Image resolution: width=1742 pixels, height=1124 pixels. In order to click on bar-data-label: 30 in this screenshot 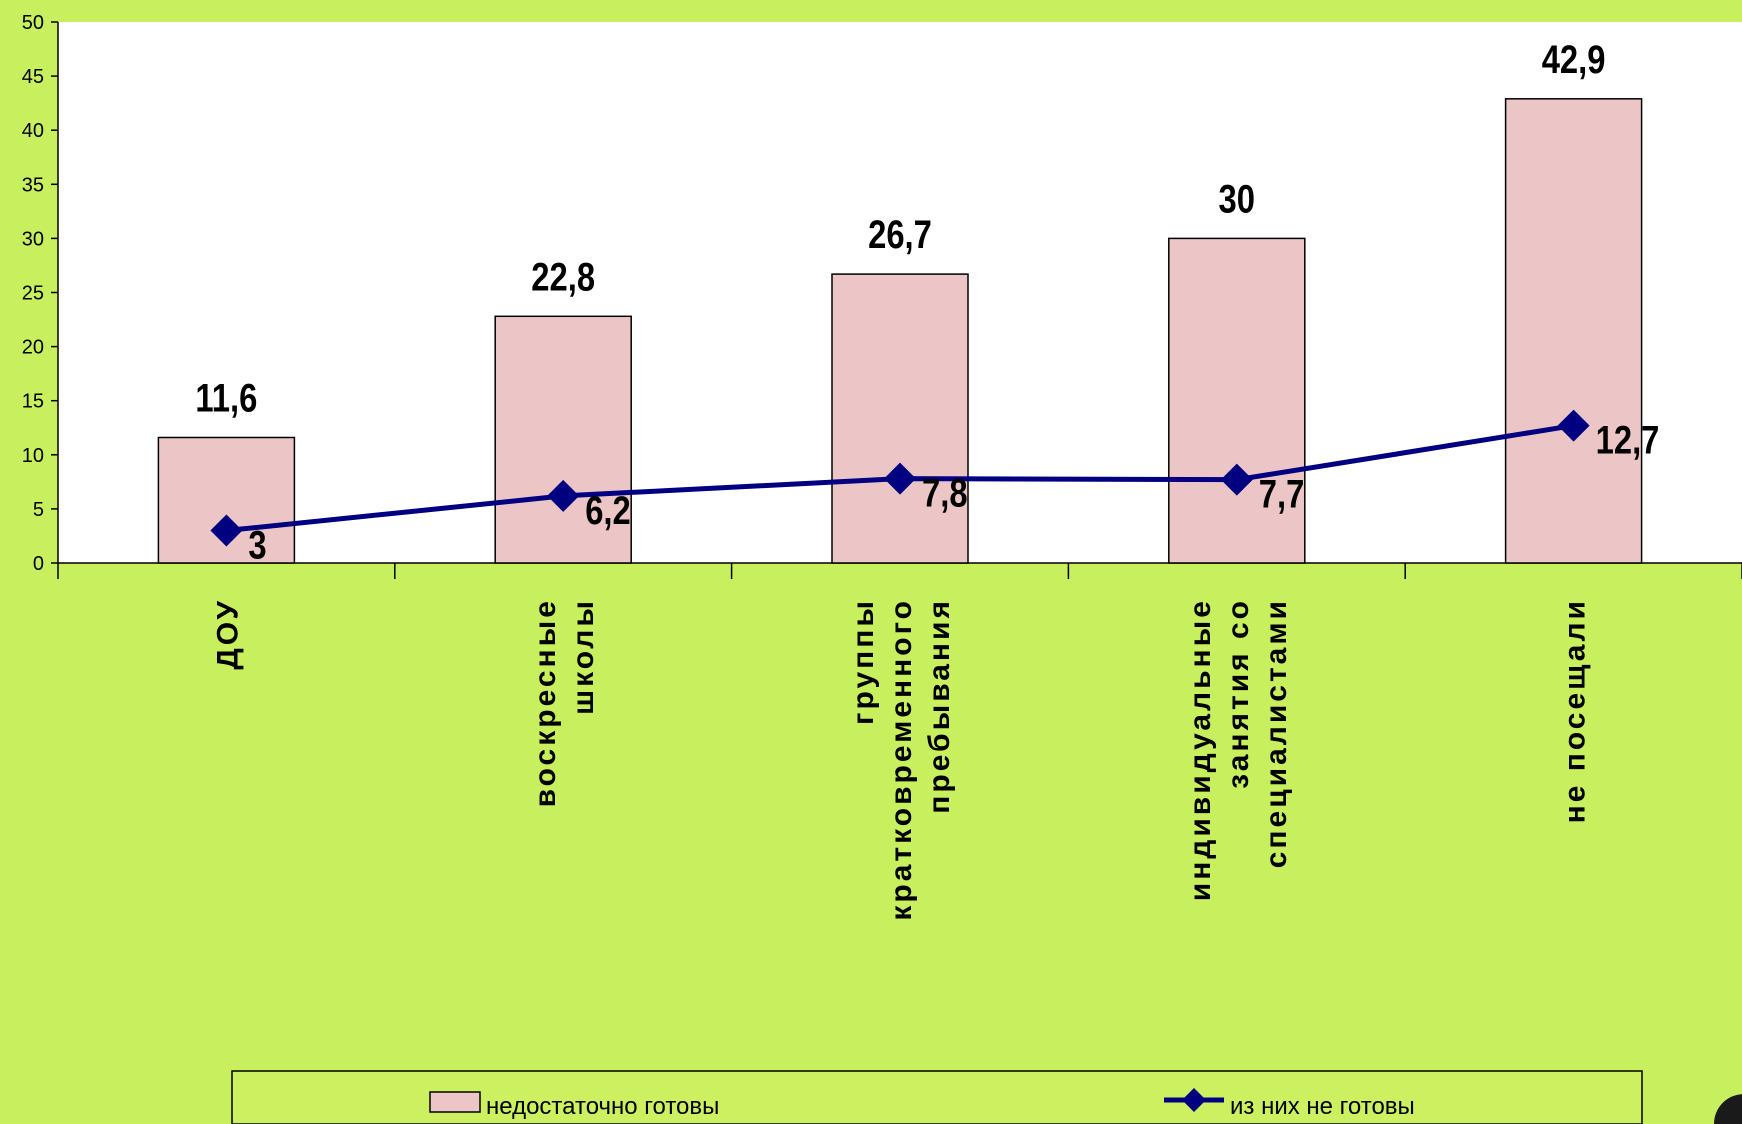, I will do `click(1237, 198)`.